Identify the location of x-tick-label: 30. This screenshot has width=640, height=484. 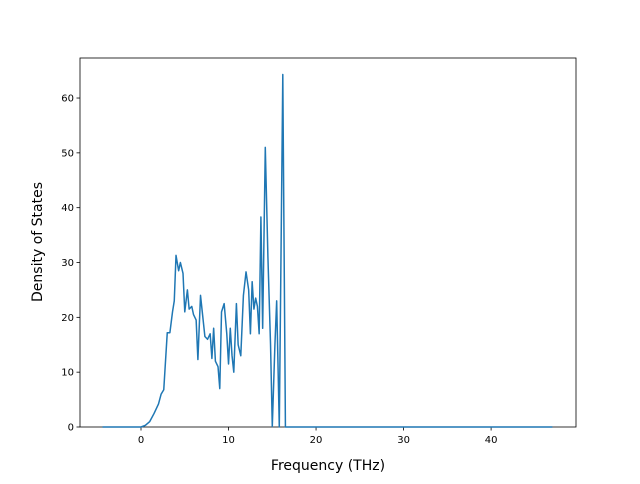
(403, 440).